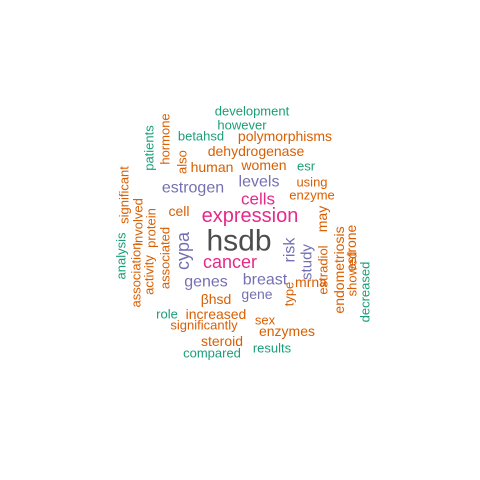 The width and height of the screenshot is (480, 480). What do you see at coordinates (259, 182) in the screenshot?
I see `word-levels: levels` at bounding box center [259, 182].